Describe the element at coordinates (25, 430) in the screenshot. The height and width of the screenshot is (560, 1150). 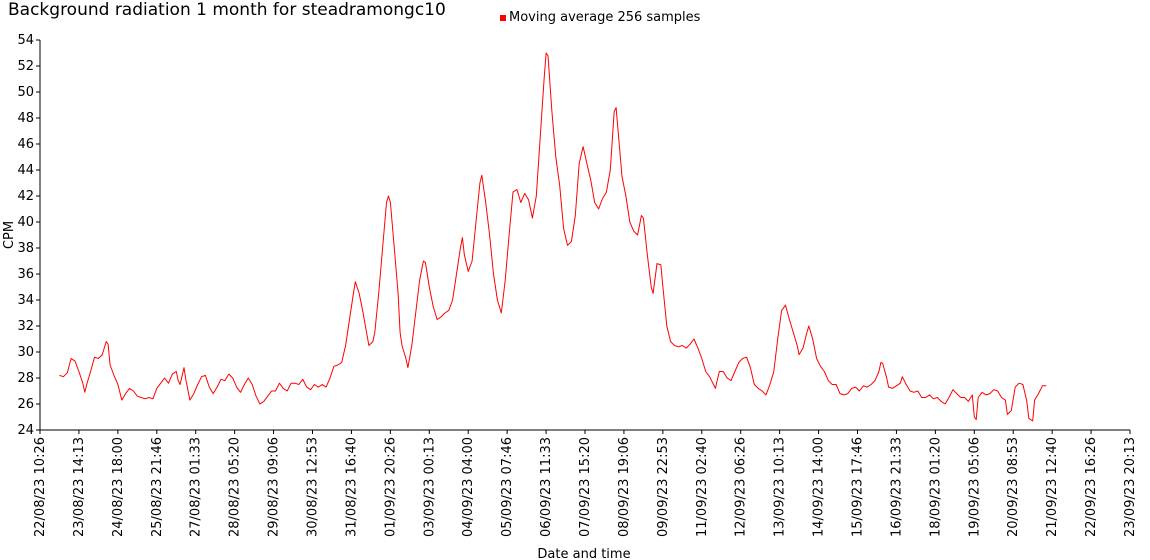
I see `y-tick-label: 24` at that location.